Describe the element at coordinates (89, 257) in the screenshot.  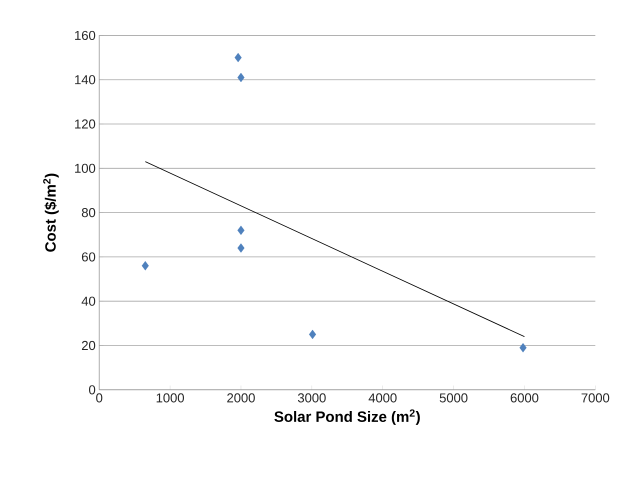
I see `y-tick-label: 60` at that location.